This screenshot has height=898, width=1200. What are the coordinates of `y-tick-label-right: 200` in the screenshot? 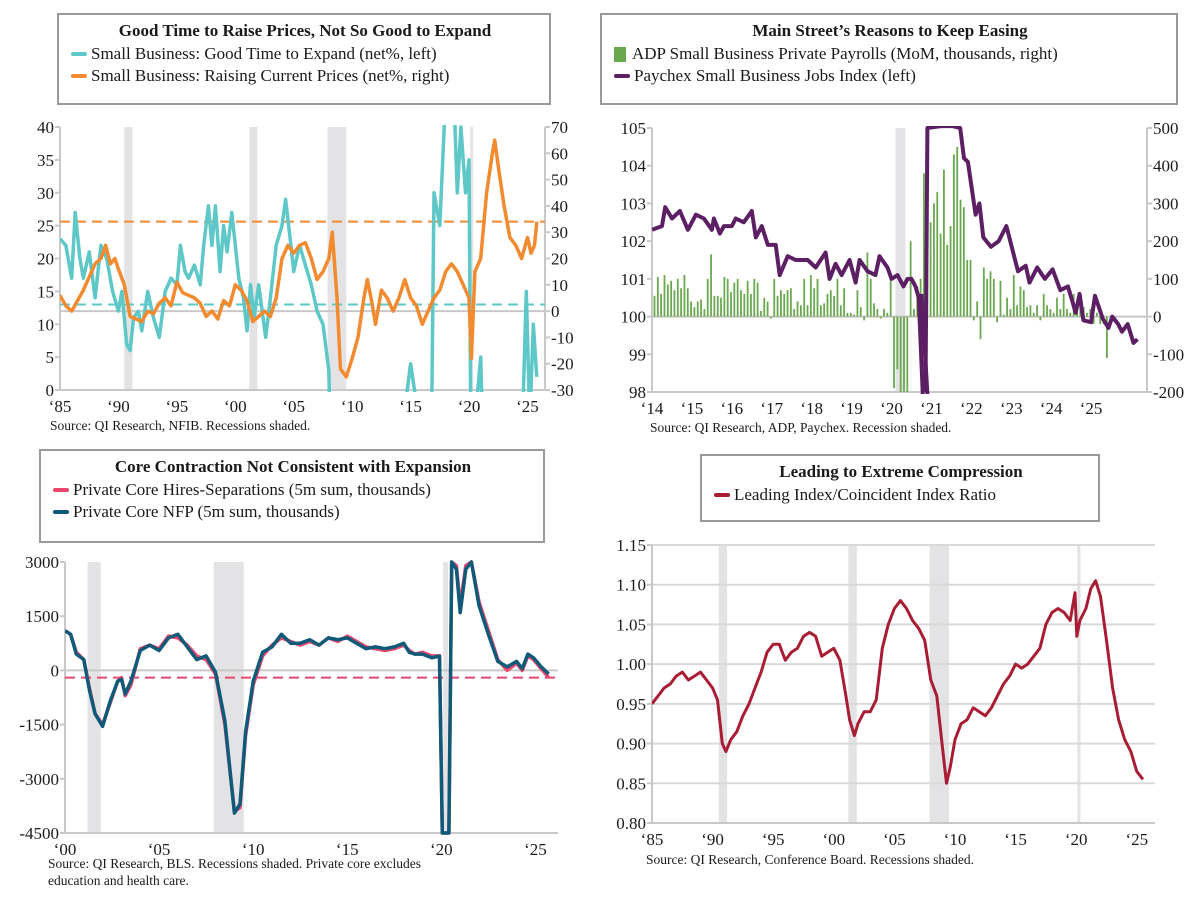 It's located at (1166, 241).